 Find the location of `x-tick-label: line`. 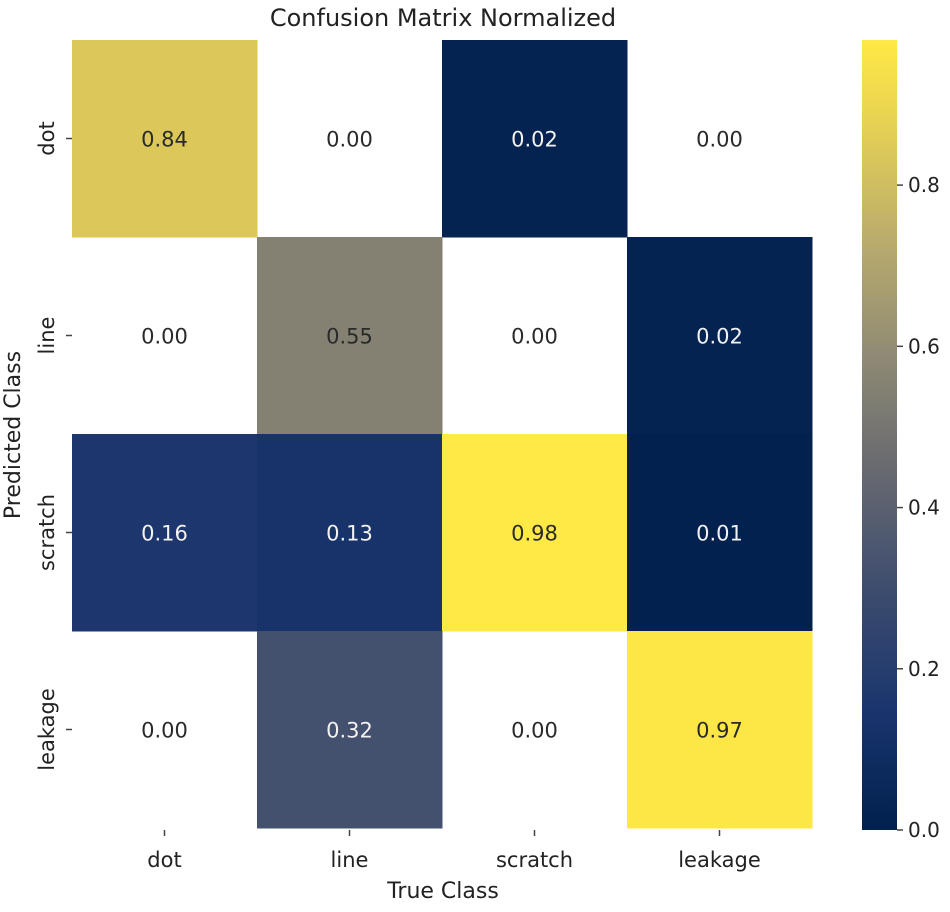

x-tick-label: line is located at coordinates (350, 860).